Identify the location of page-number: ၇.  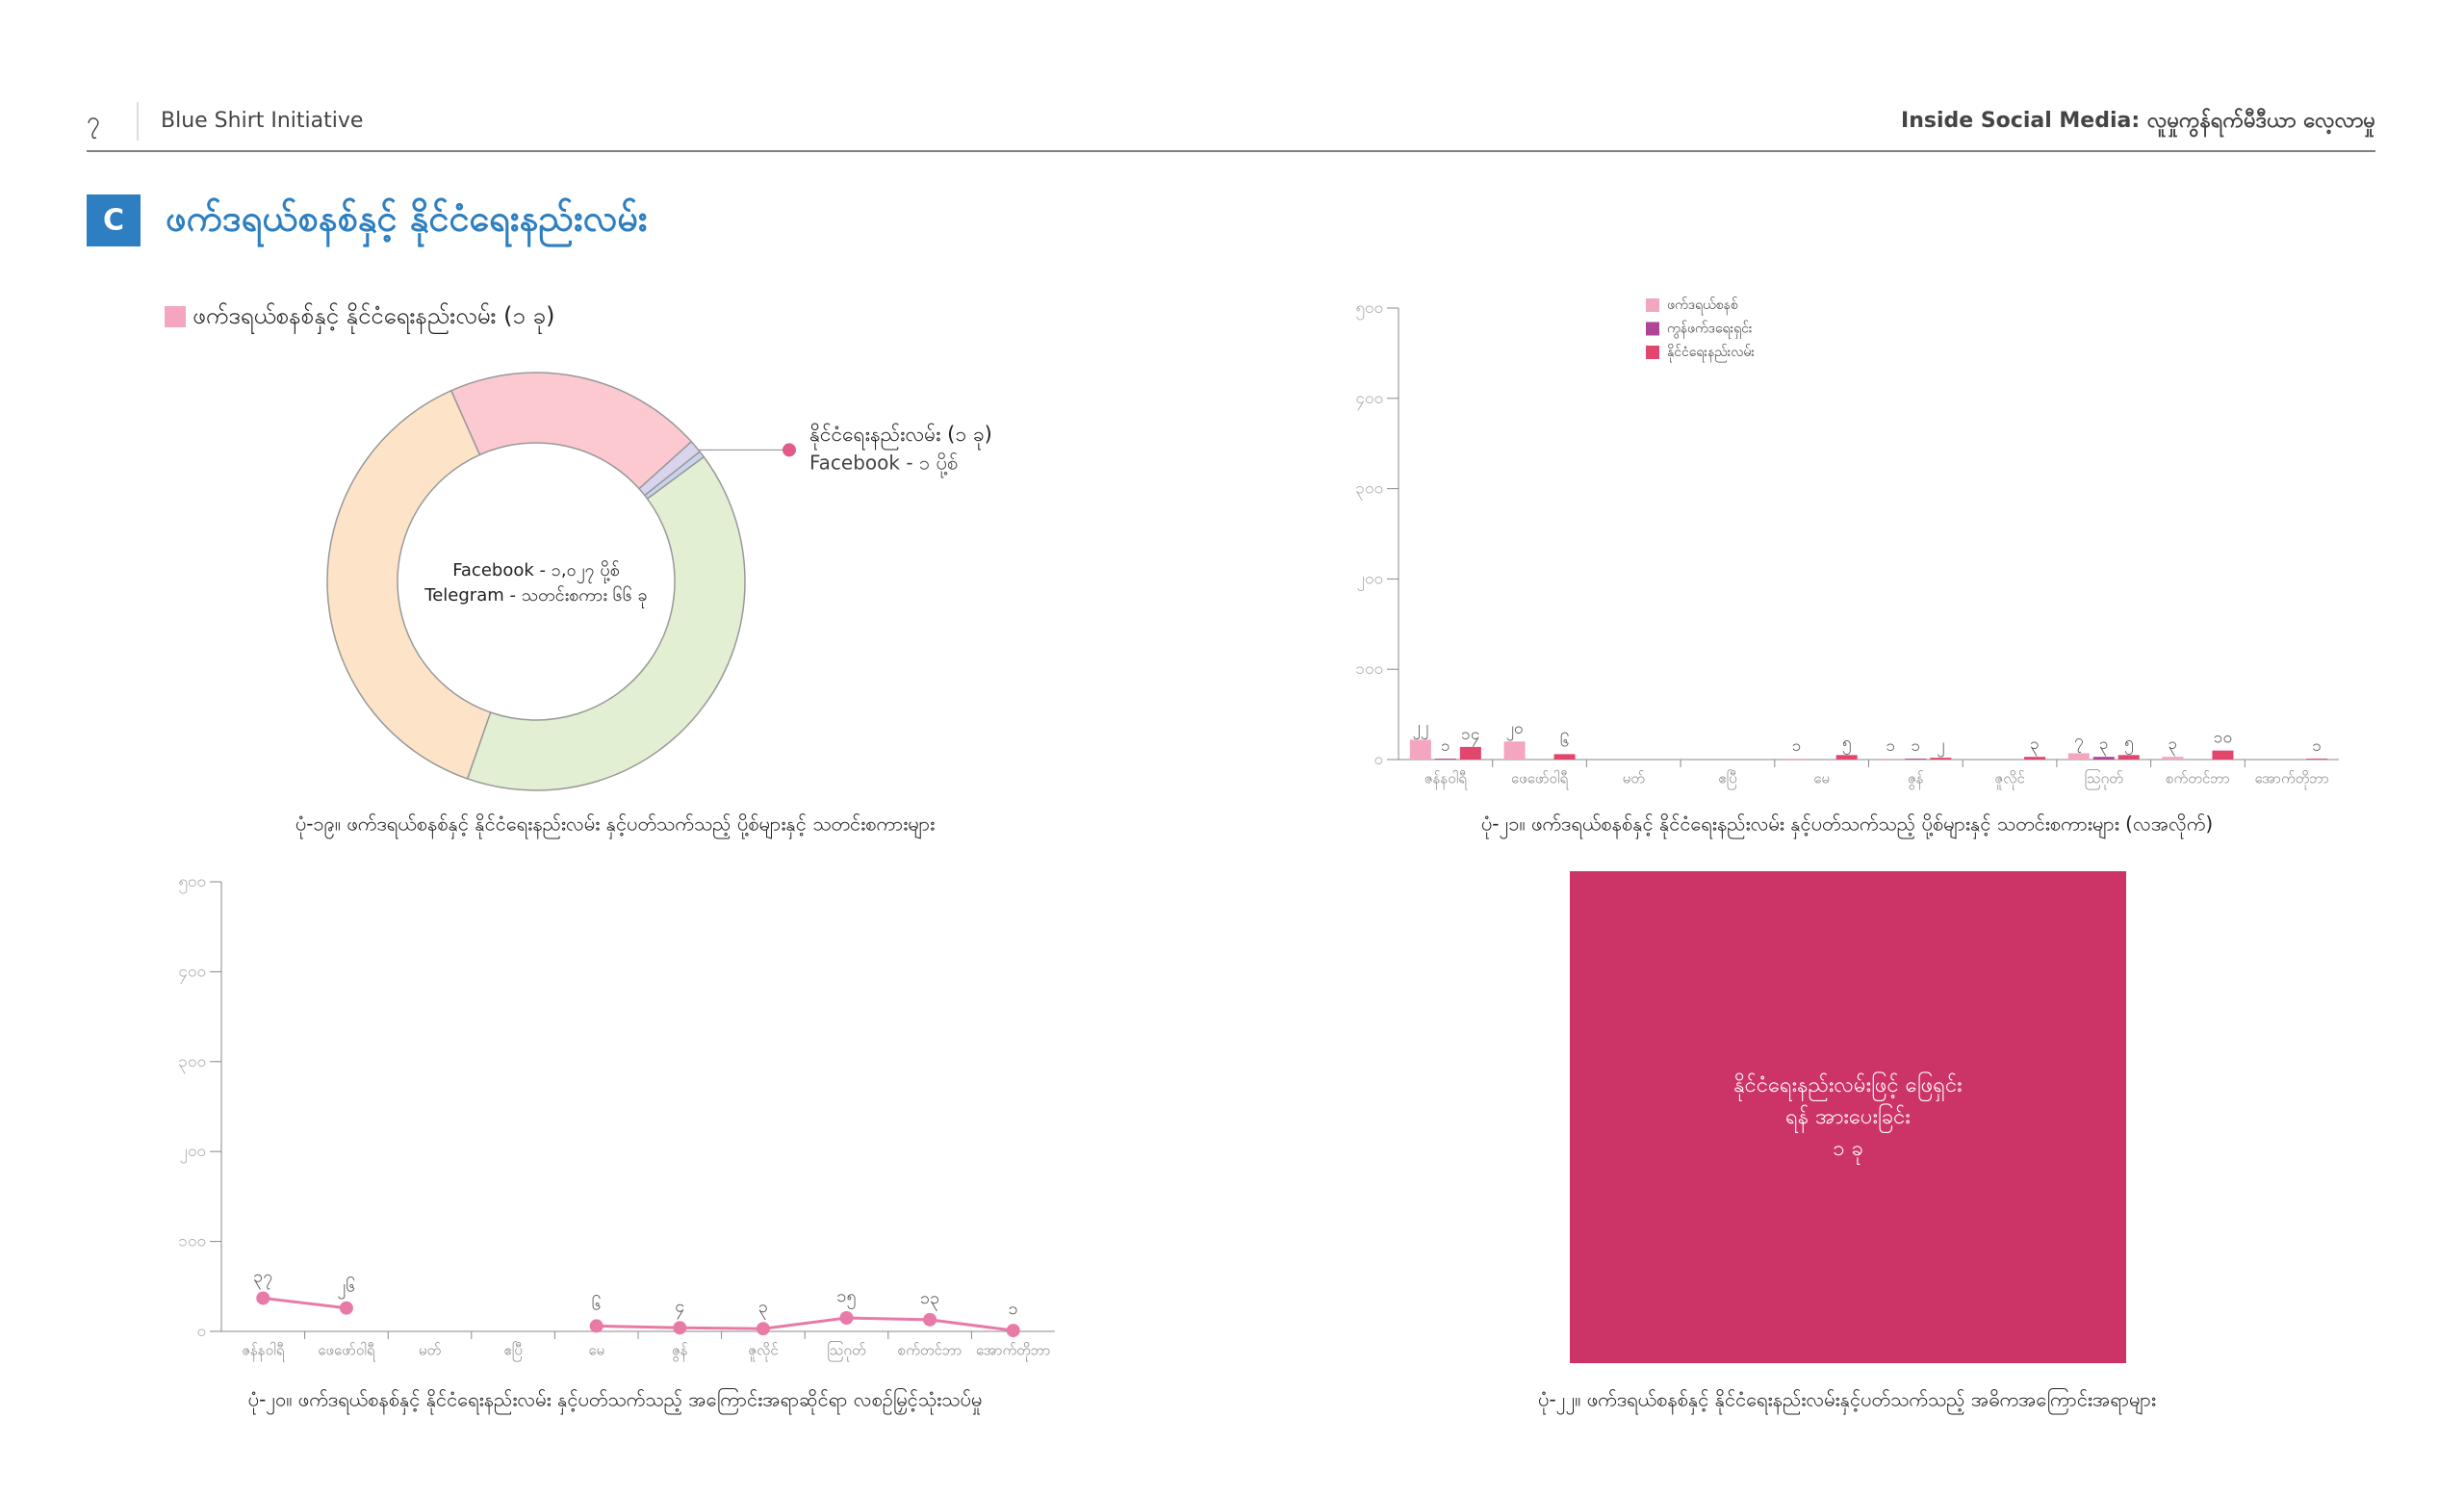
(93, 123).